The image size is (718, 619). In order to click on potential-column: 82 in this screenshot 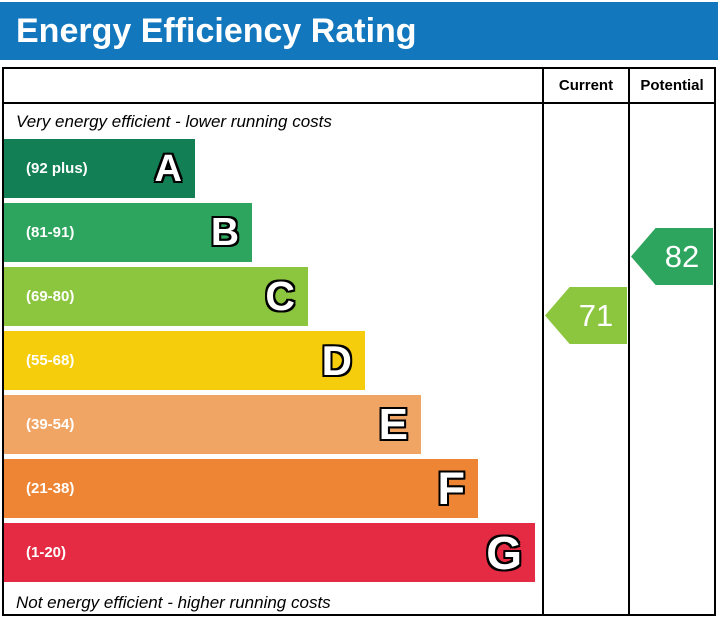, I will do `click(671, 359)`.